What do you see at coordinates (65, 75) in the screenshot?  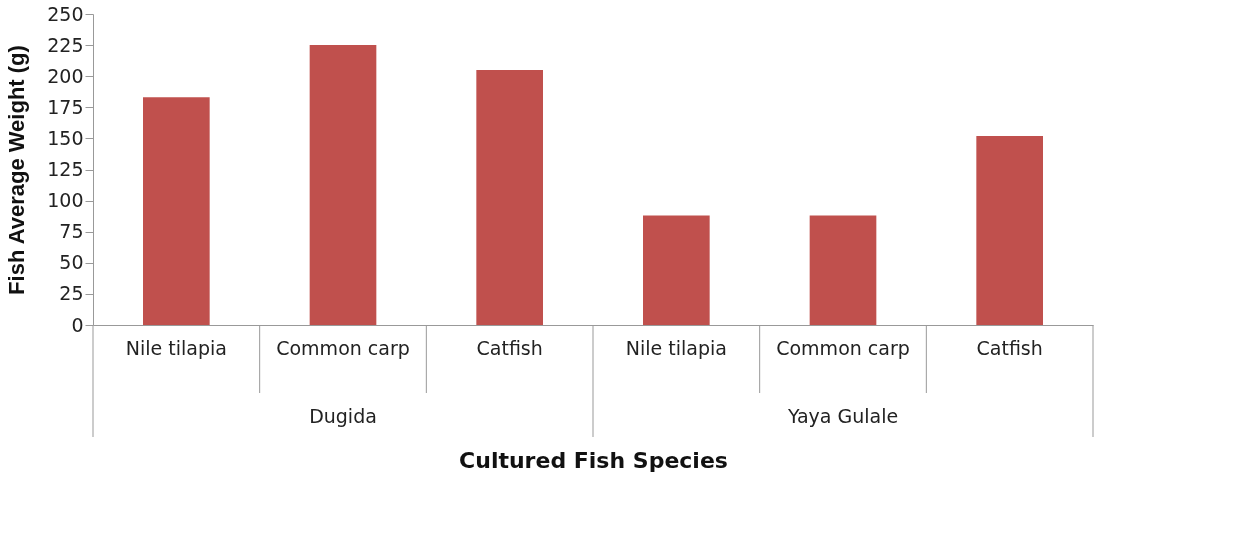 I see `y-tick-label: 200` at bounding box center [65, 75].